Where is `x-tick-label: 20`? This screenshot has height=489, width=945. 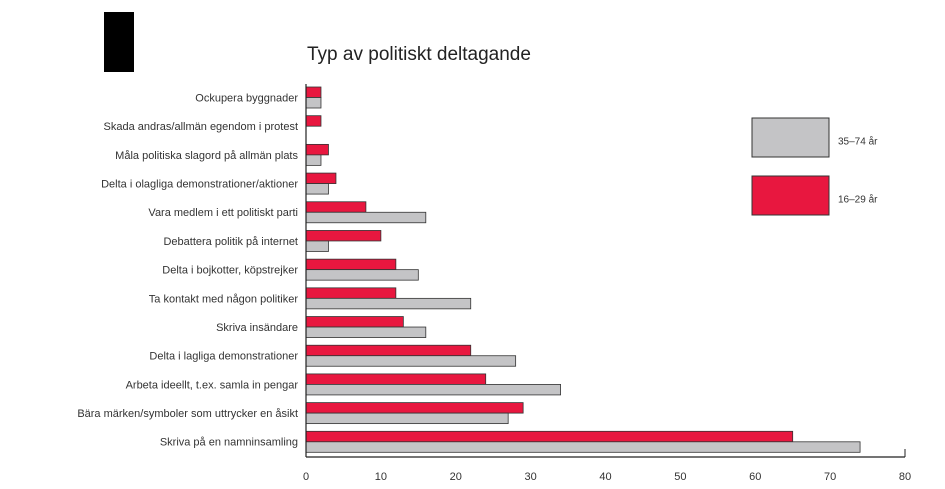 x-tick-label: 20 is located at coordinates (456, 477).